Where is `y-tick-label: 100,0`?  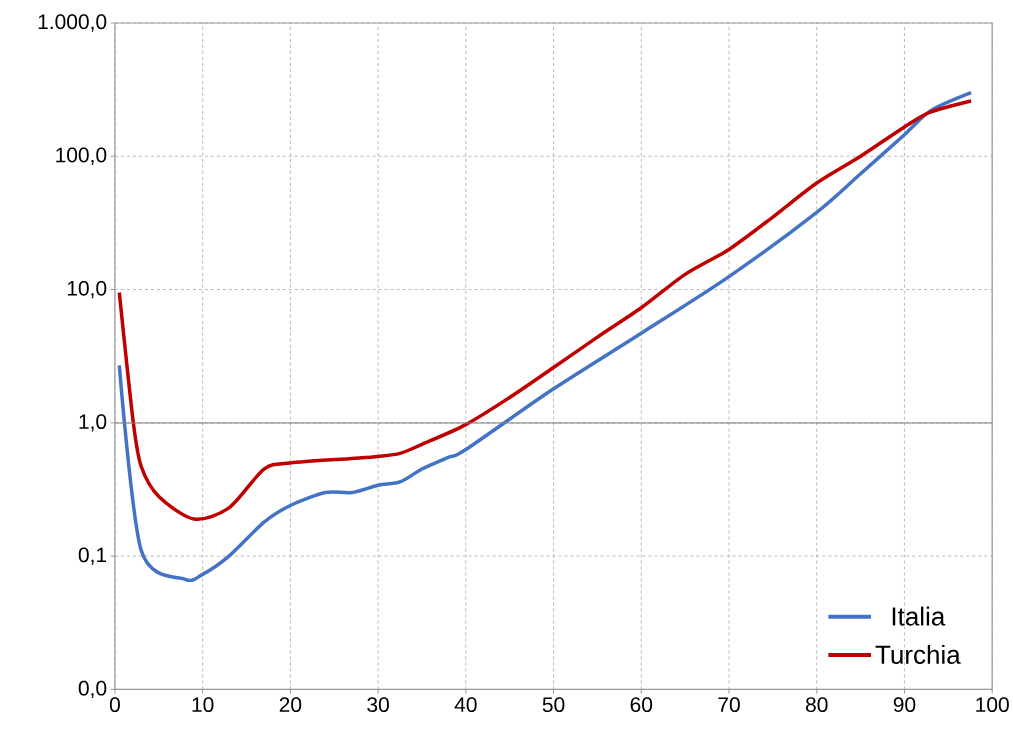
y-tick-label: 100,0 is located at coordinates (81, 156).